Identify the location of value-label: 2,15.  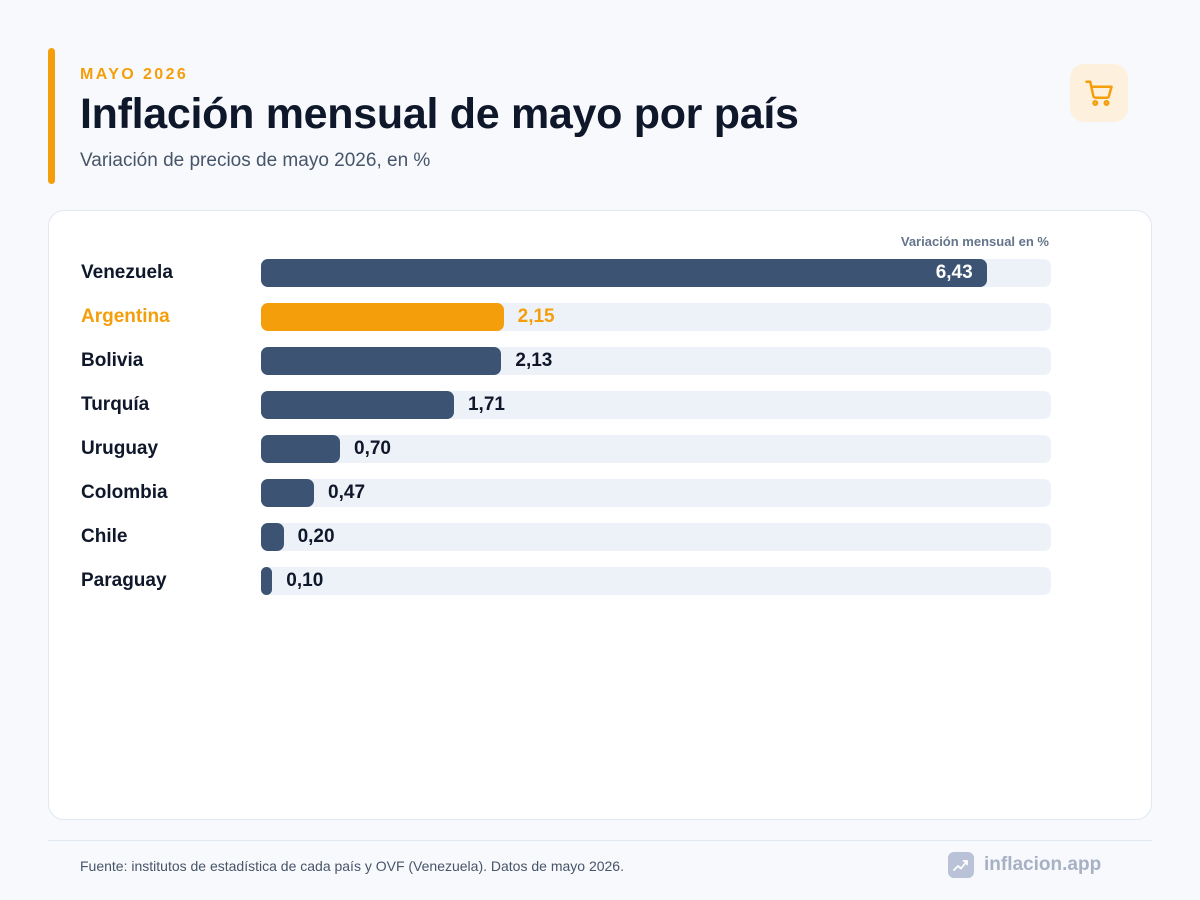
(536, 316).